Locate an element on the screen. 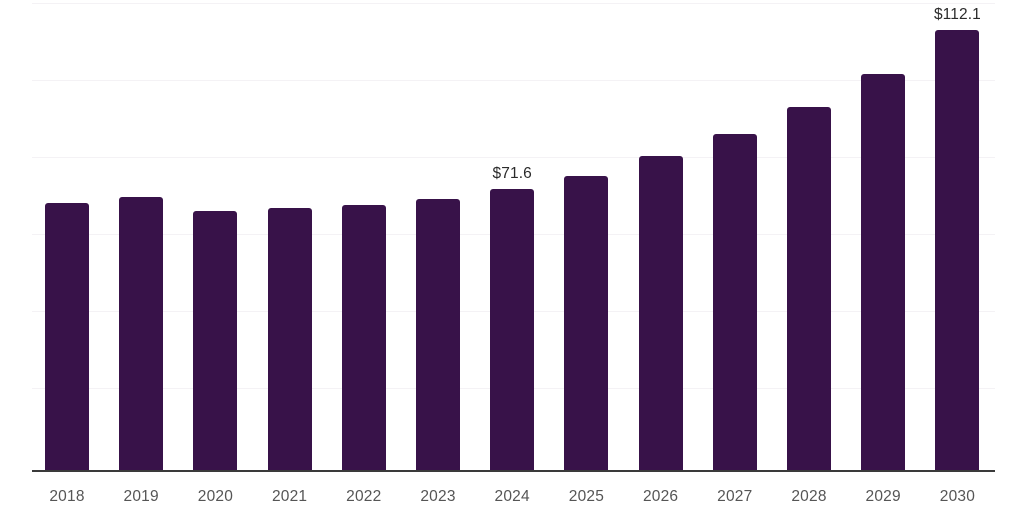 The image size is (1024, 512). bar-value-label-2024: $71.6 is located at coordinates (512, 174).